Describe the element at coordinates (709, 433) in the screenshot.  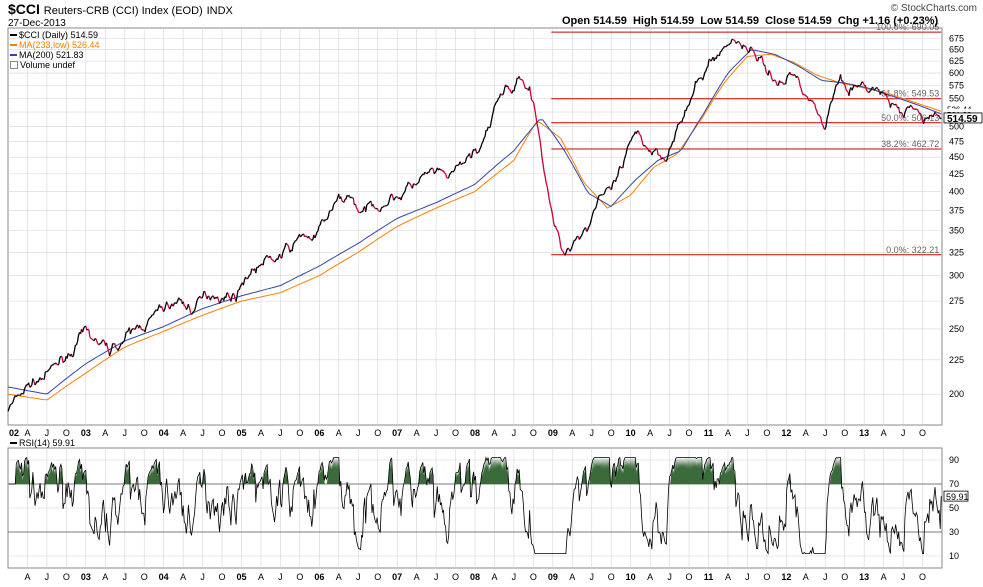
I see `main-x-tick-label: 11` at that location.